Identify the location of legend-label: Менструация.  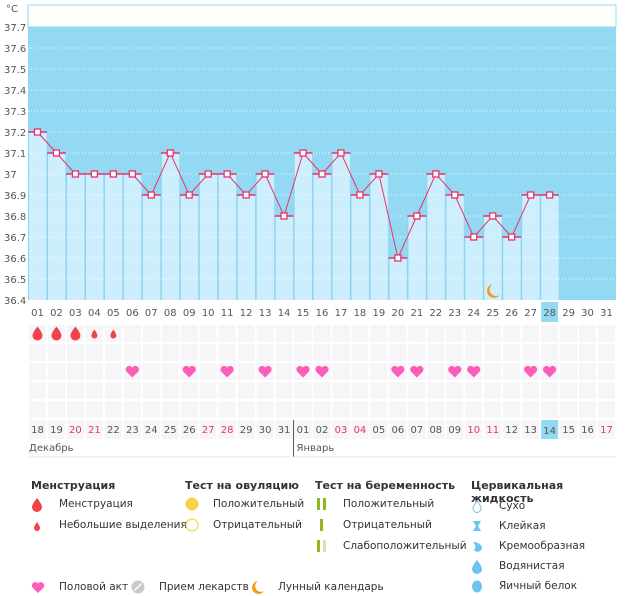
(96, 504).